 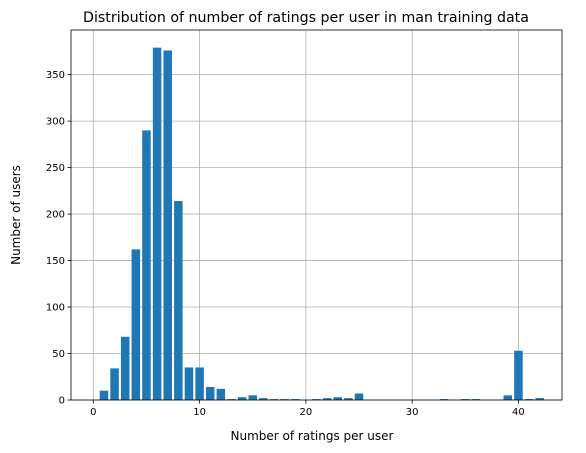 What do you see at coordinates (518, 412) in the screenshot?
I see `x-tick-label: 40` at bounding box center [518, 412].